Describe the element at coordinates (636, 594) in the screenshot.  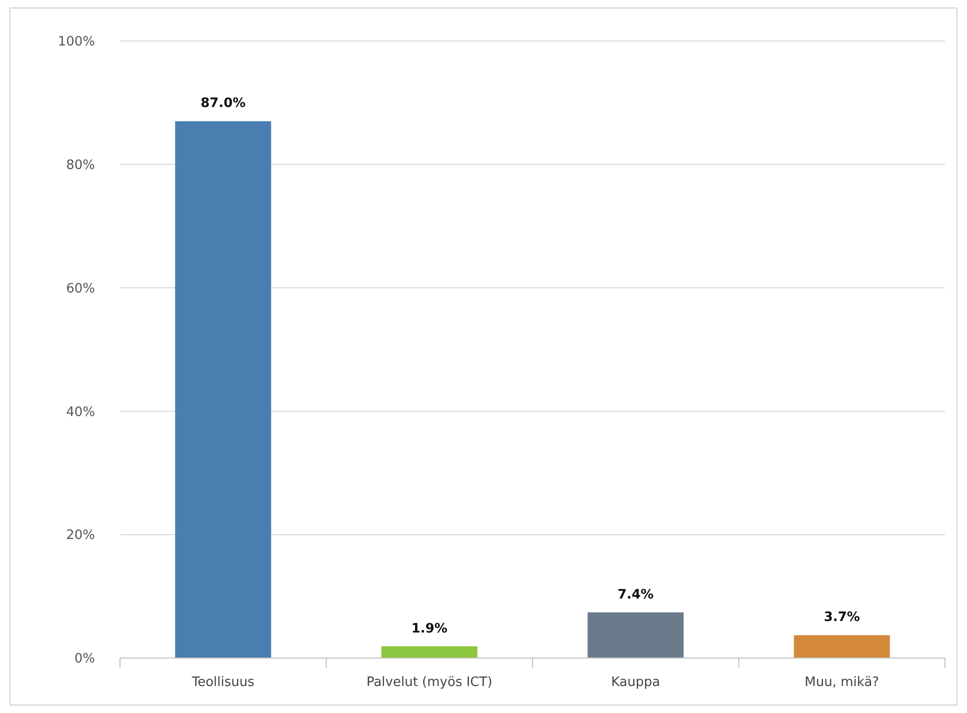
I see `data-label: 7.4%` at that location.